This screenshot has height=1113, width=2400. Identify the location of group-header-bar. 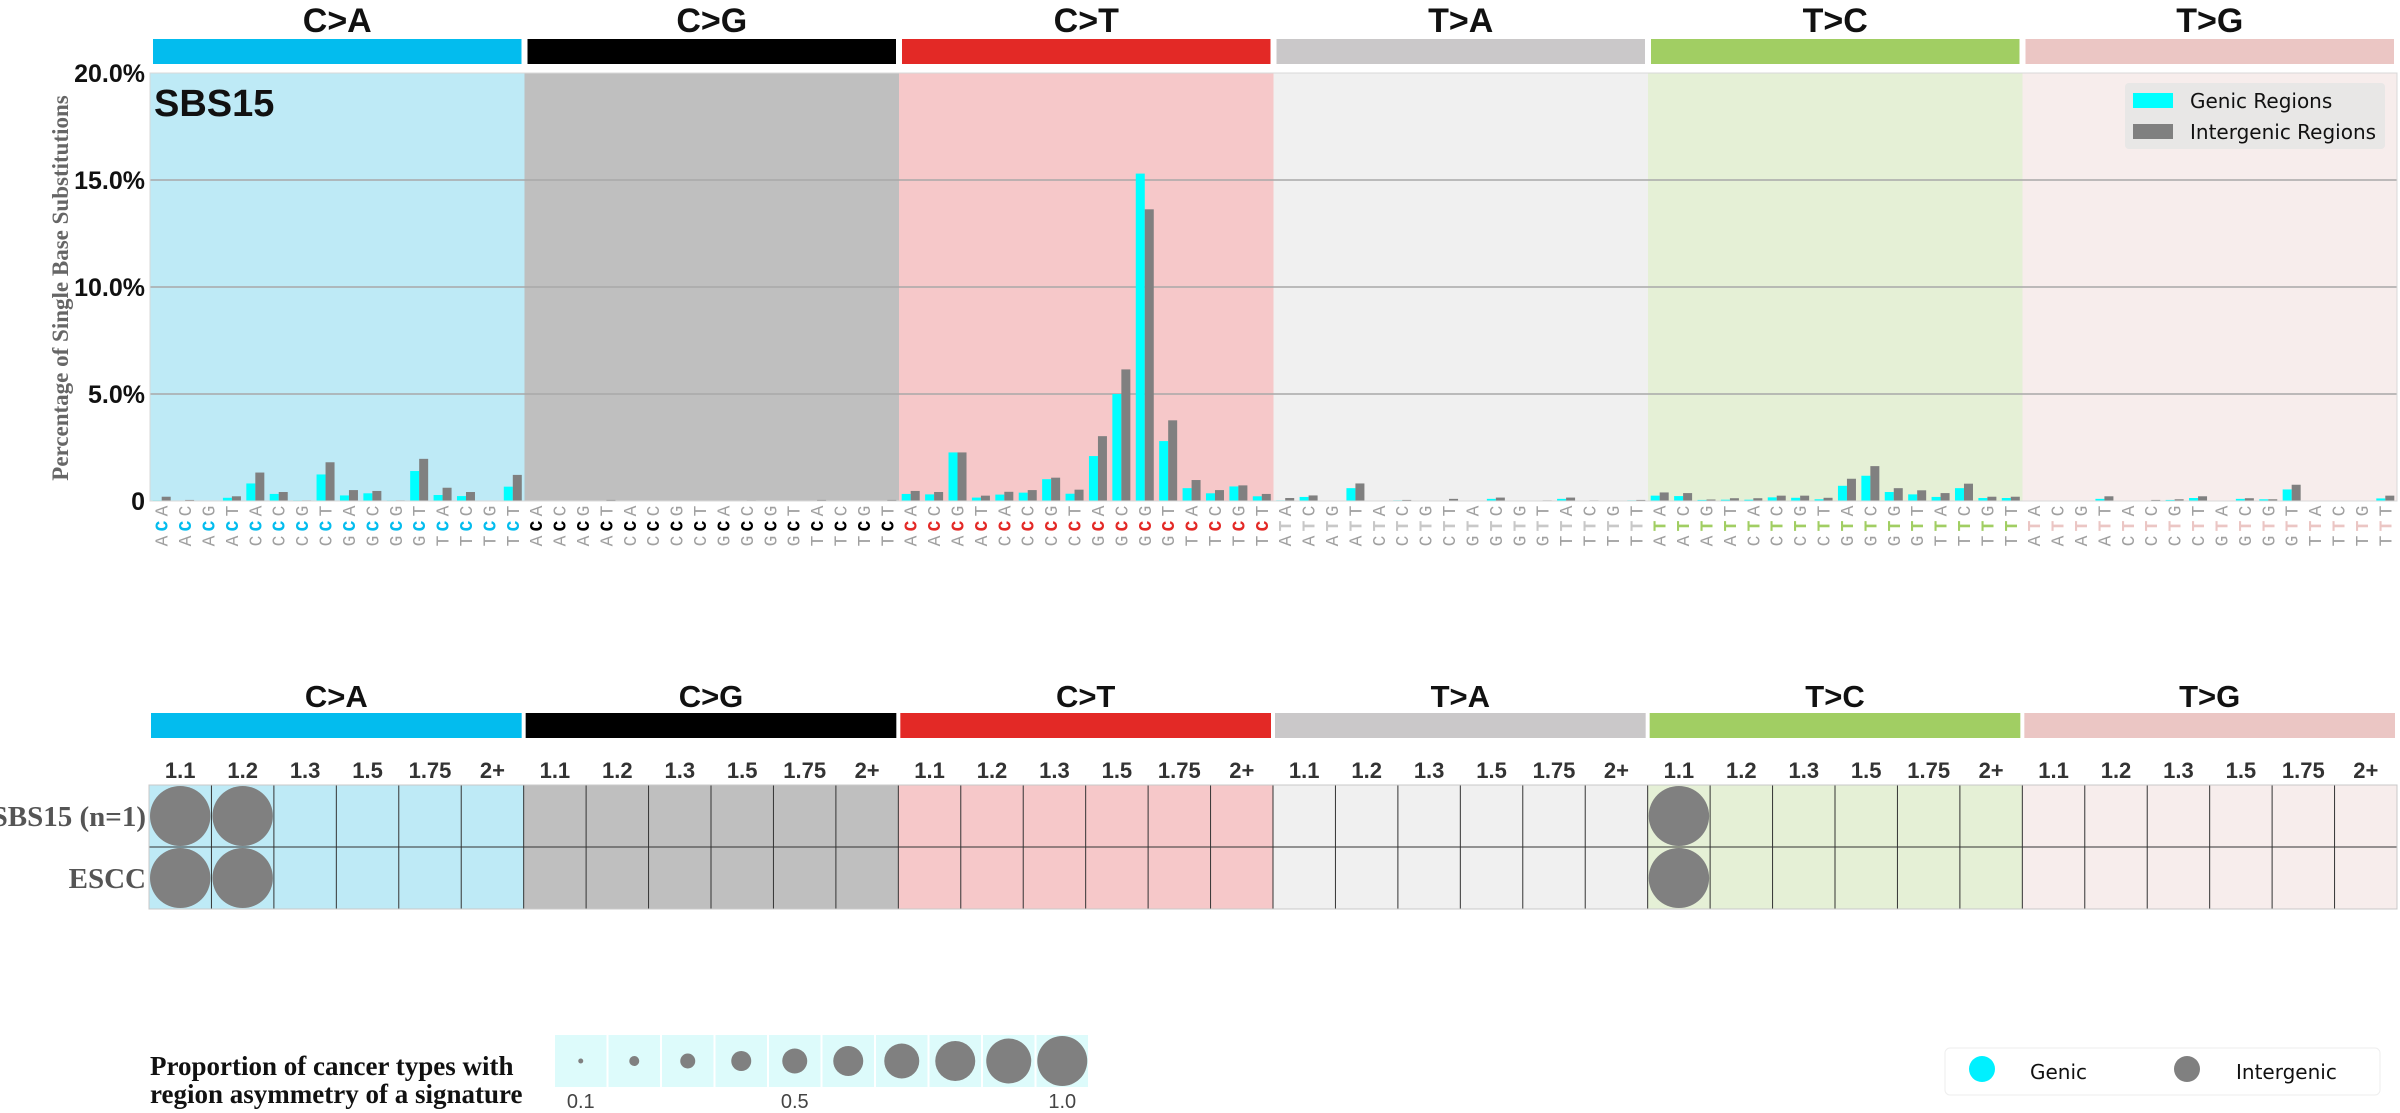
(1460, 51).